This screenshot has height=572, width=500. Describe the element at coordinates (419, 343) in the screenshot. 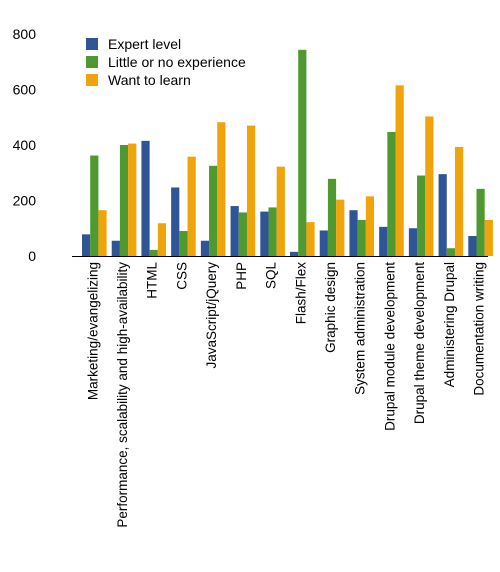

I see `category-label-11: Drupal theme development` at that location.